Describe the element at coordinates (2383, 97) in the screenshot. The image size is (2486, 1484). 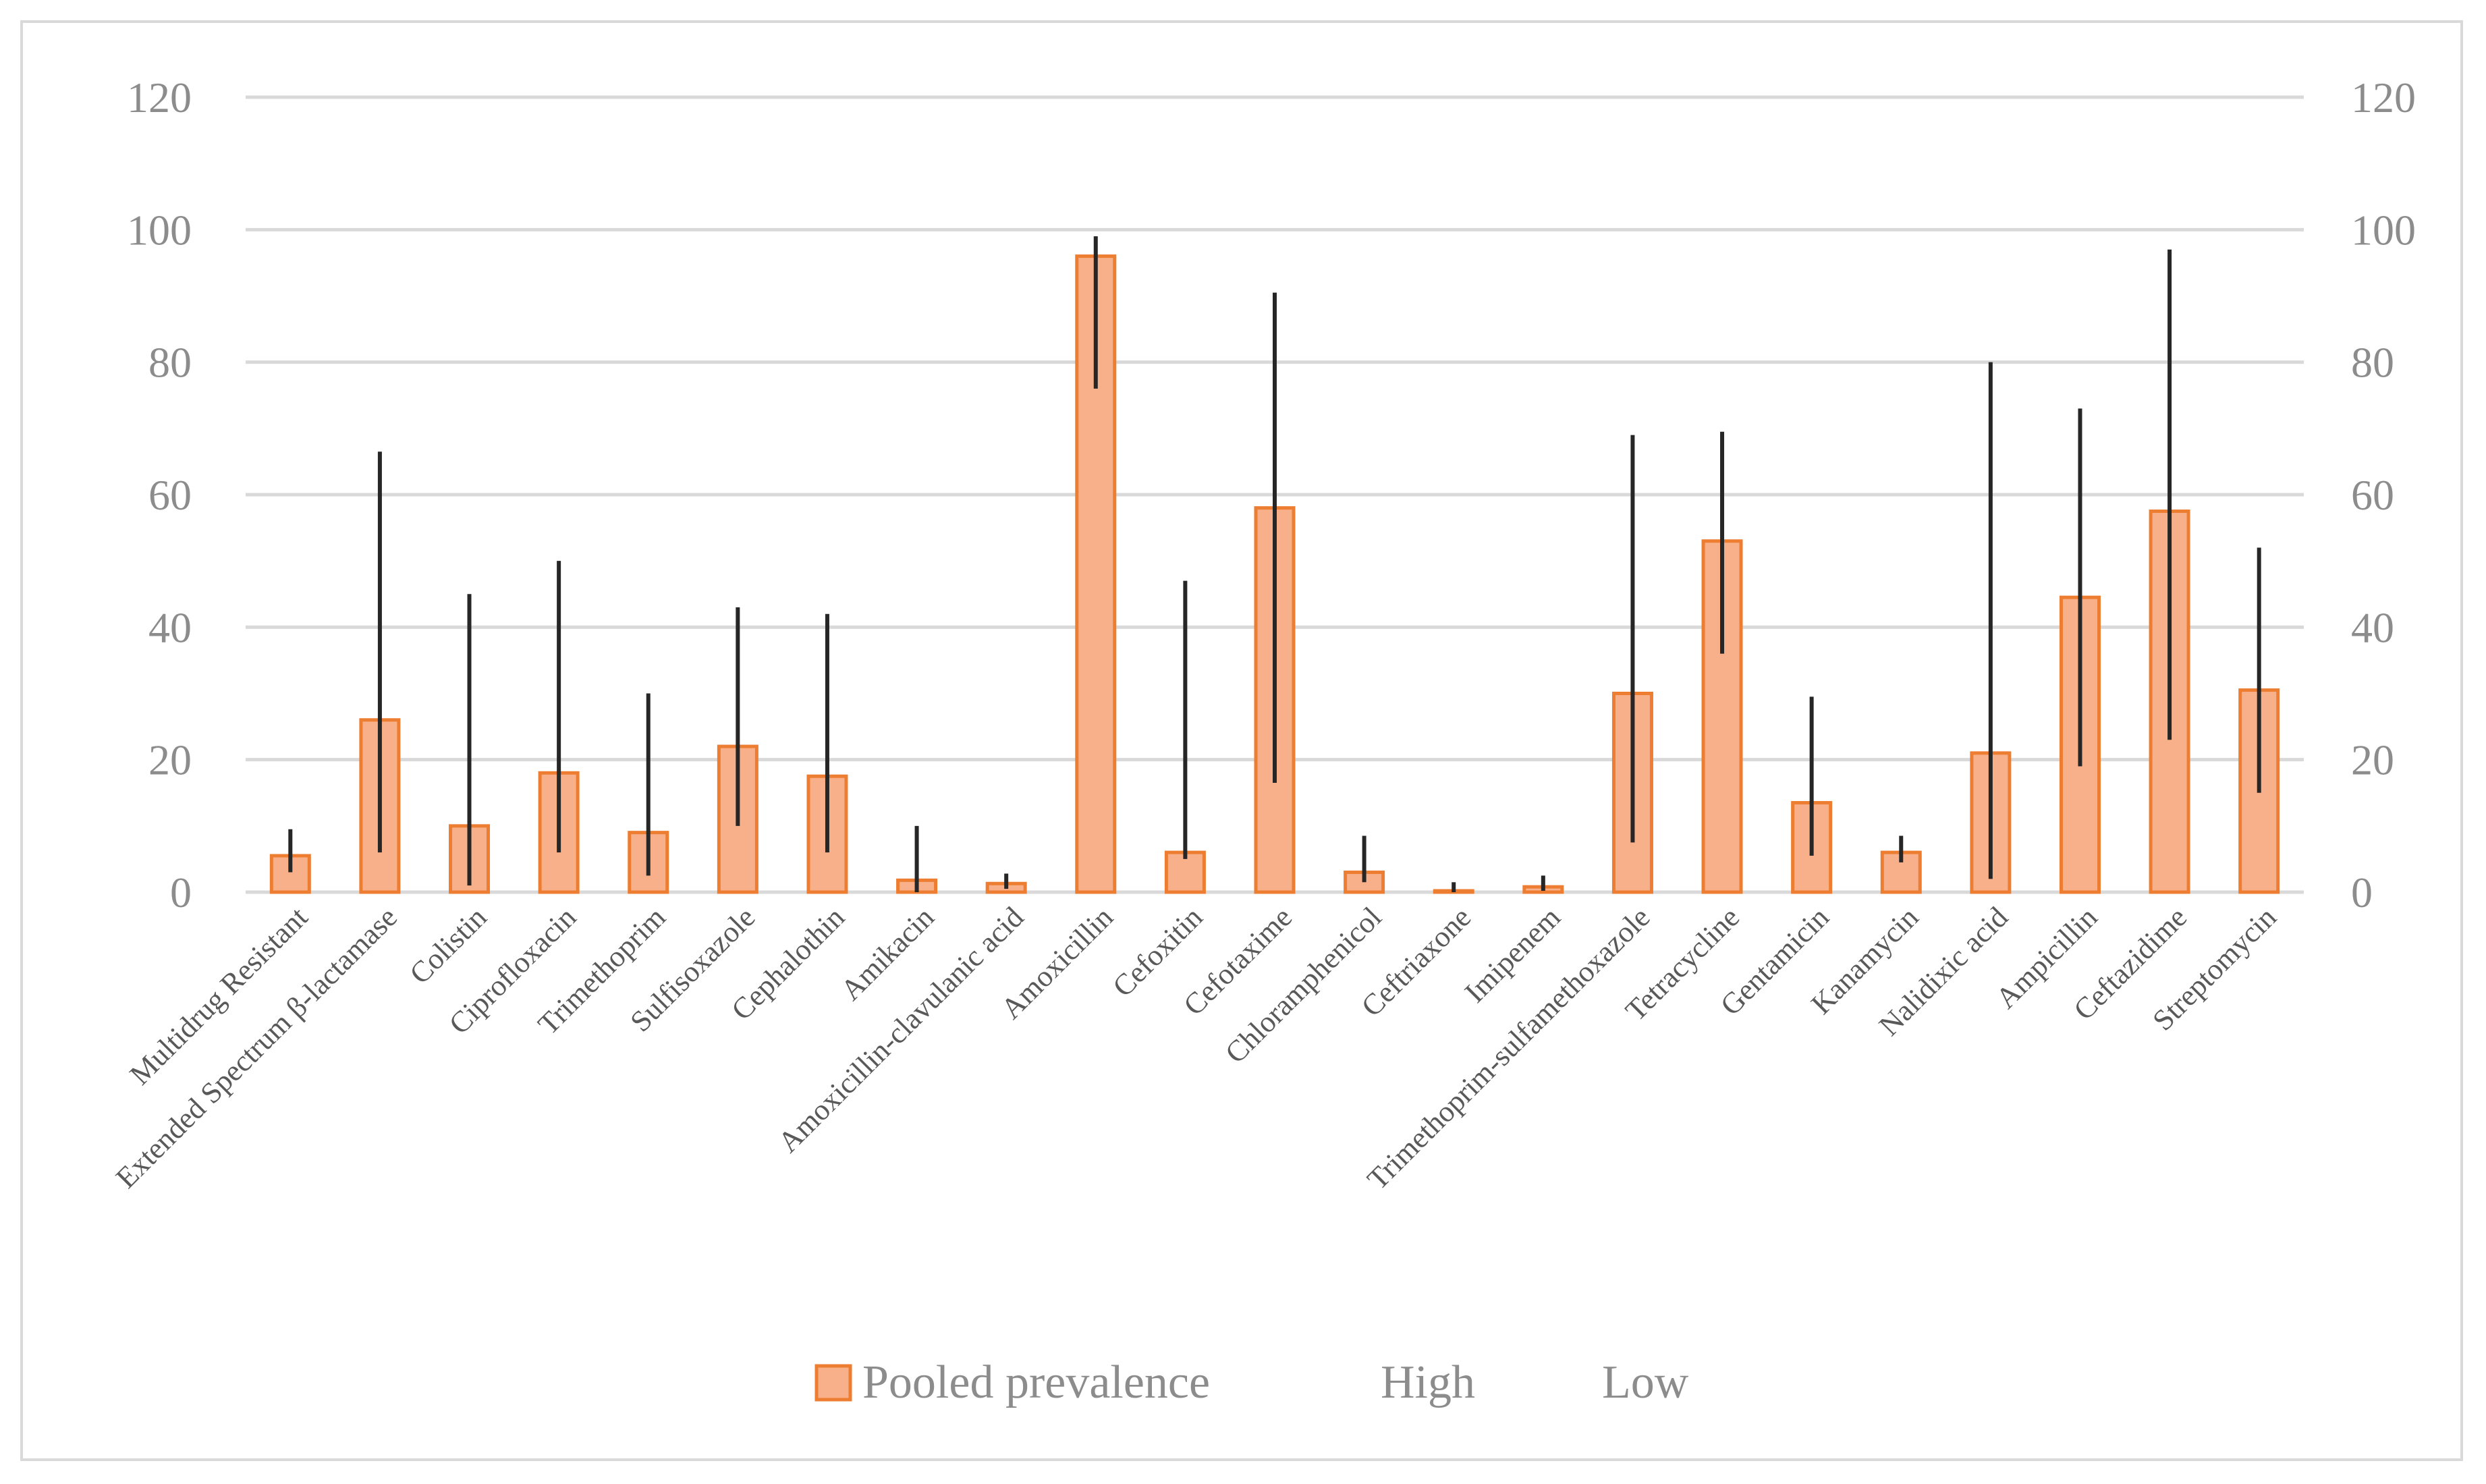
I see `y-tick-right-120: 120` at that location.